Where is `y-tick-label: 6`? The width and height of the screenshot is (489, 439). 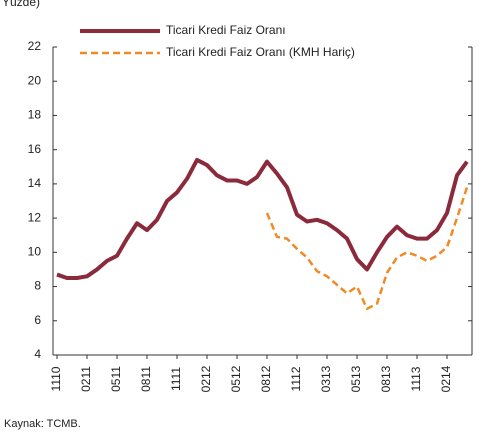
y-tick-label: 6 is located at coordinates (37, 320).